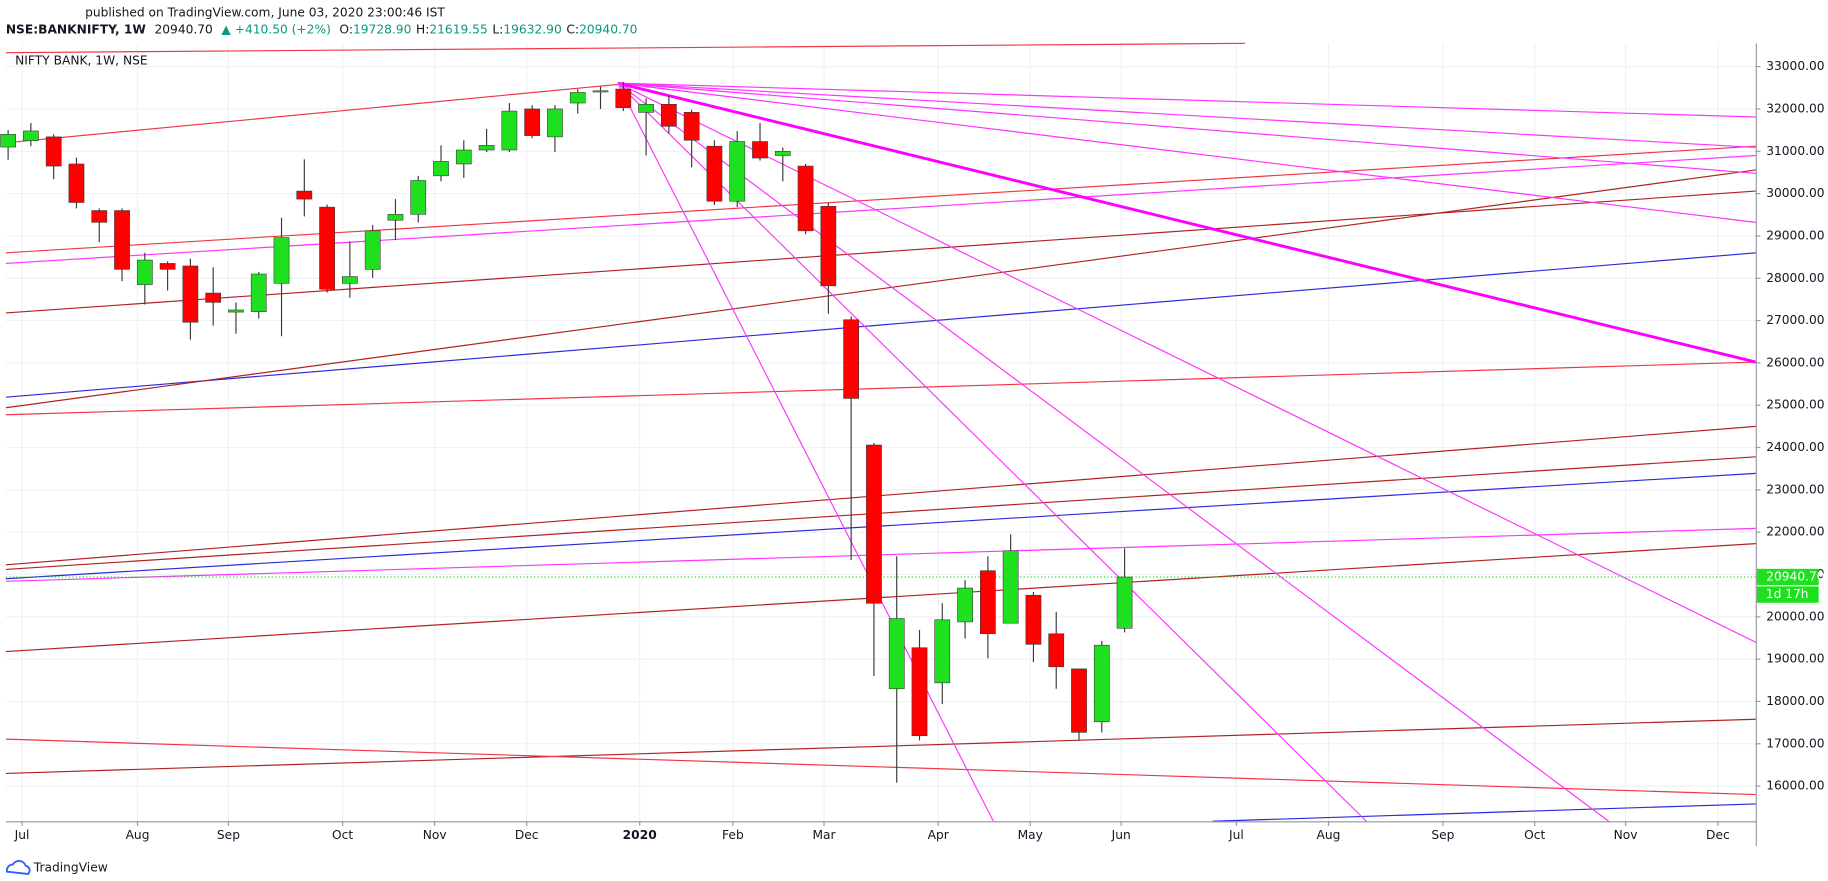 This screenshot has height=881, width=1828. I want to click on price-axis-border, so click(1756, 444).